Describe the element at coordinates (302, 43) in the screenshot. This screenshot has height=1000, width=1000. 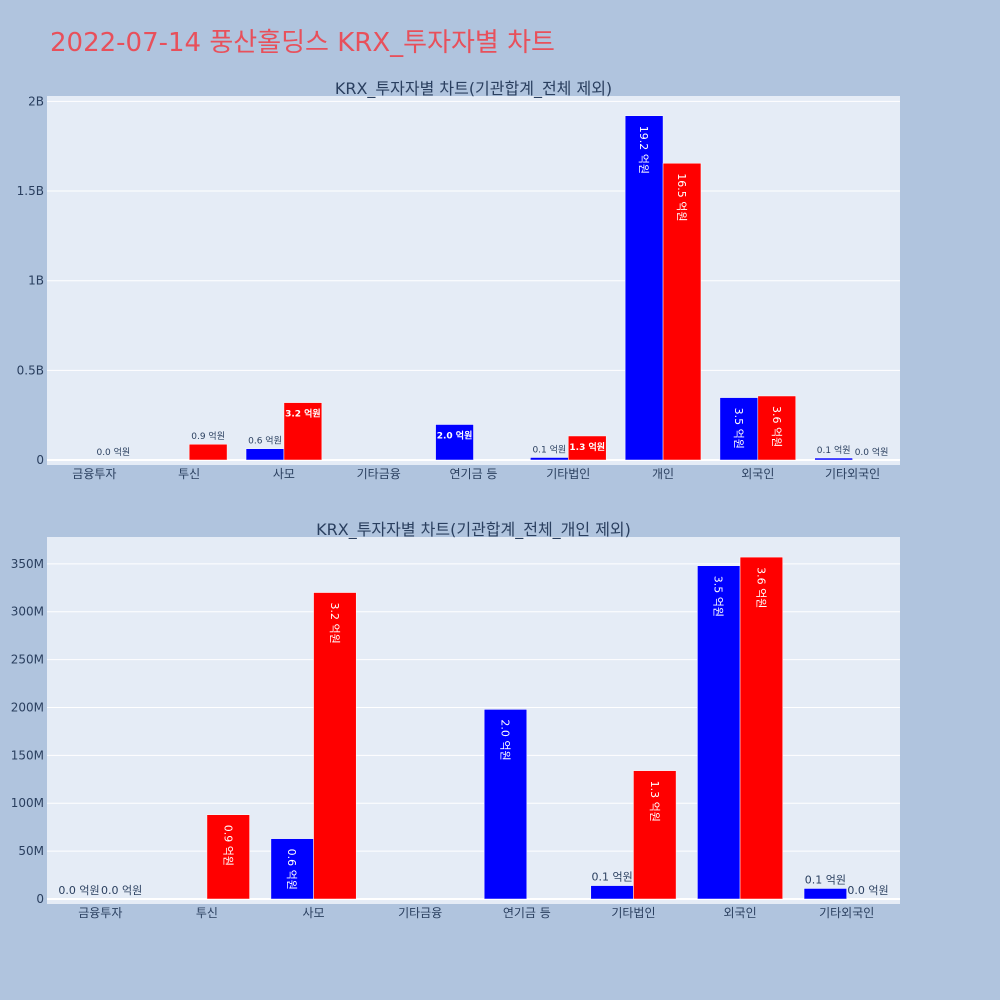
I see `page-title: 2022-07-14 풍산홀딩스 KRX_투자자별 차트` at that location.